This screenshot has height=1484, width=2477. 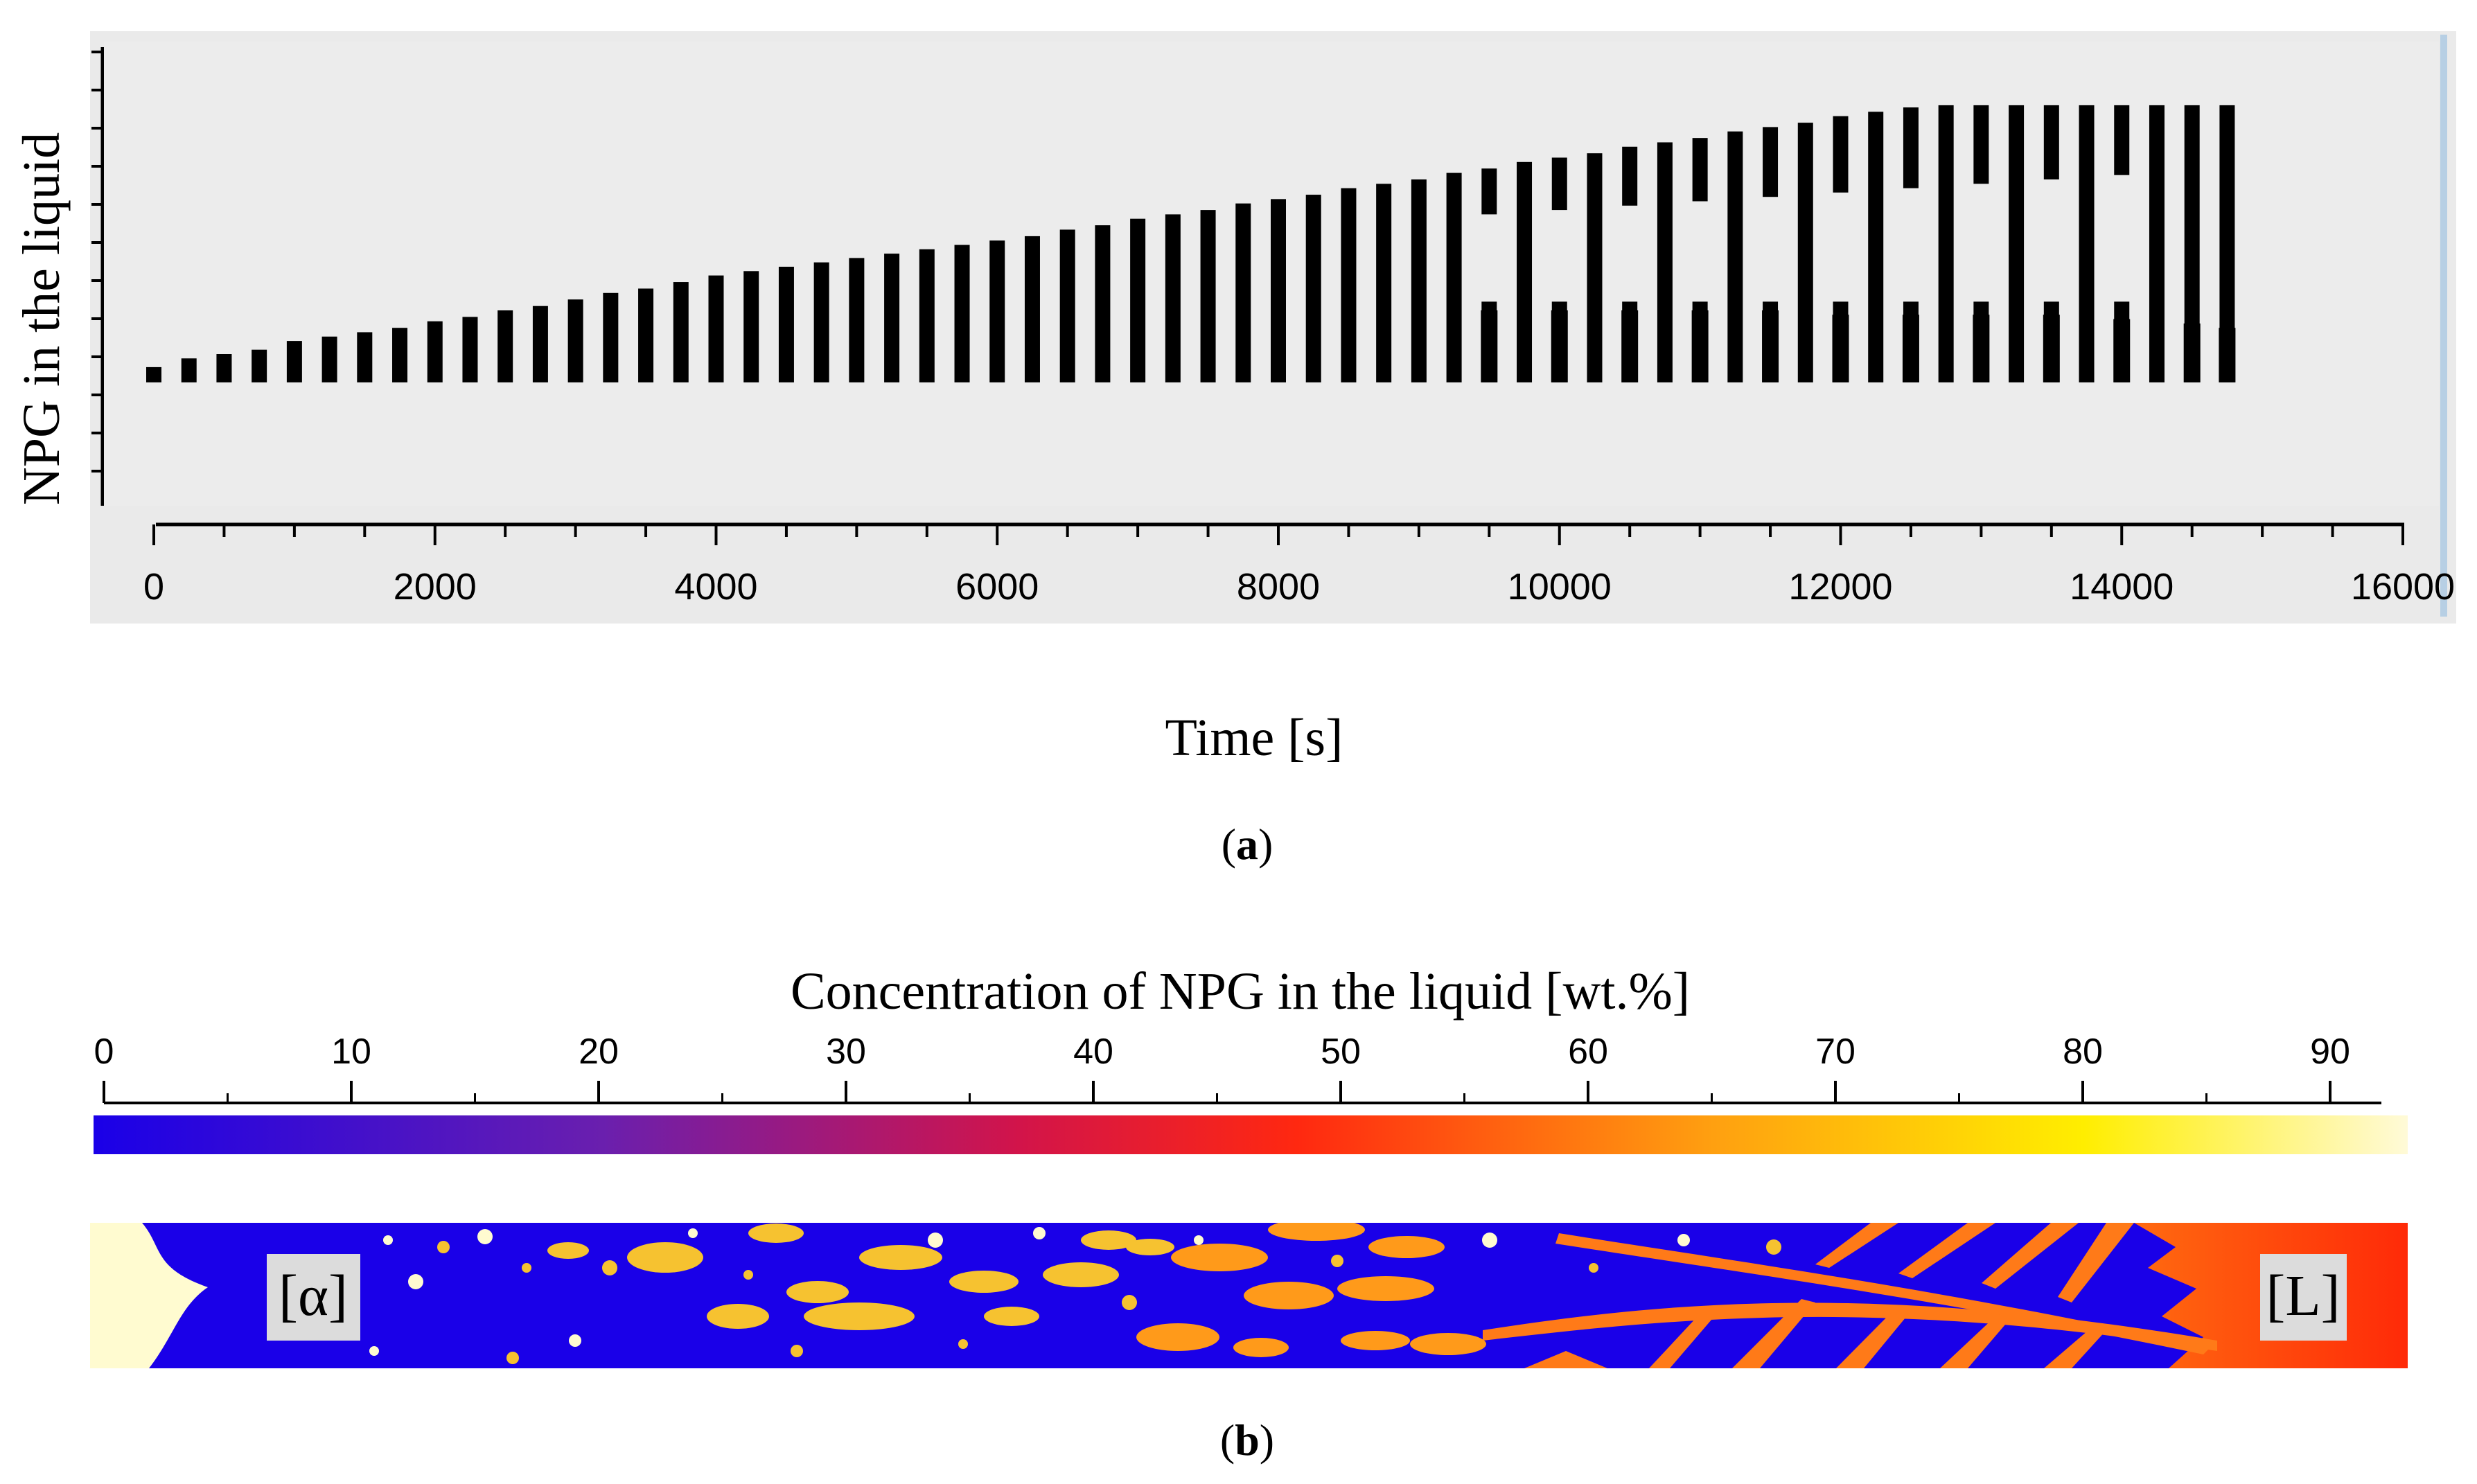 What do you see at coordinates (2122, 587) in the screenshot?
I see `x-tick-label: 14000` at bounding box center [2122, 587].